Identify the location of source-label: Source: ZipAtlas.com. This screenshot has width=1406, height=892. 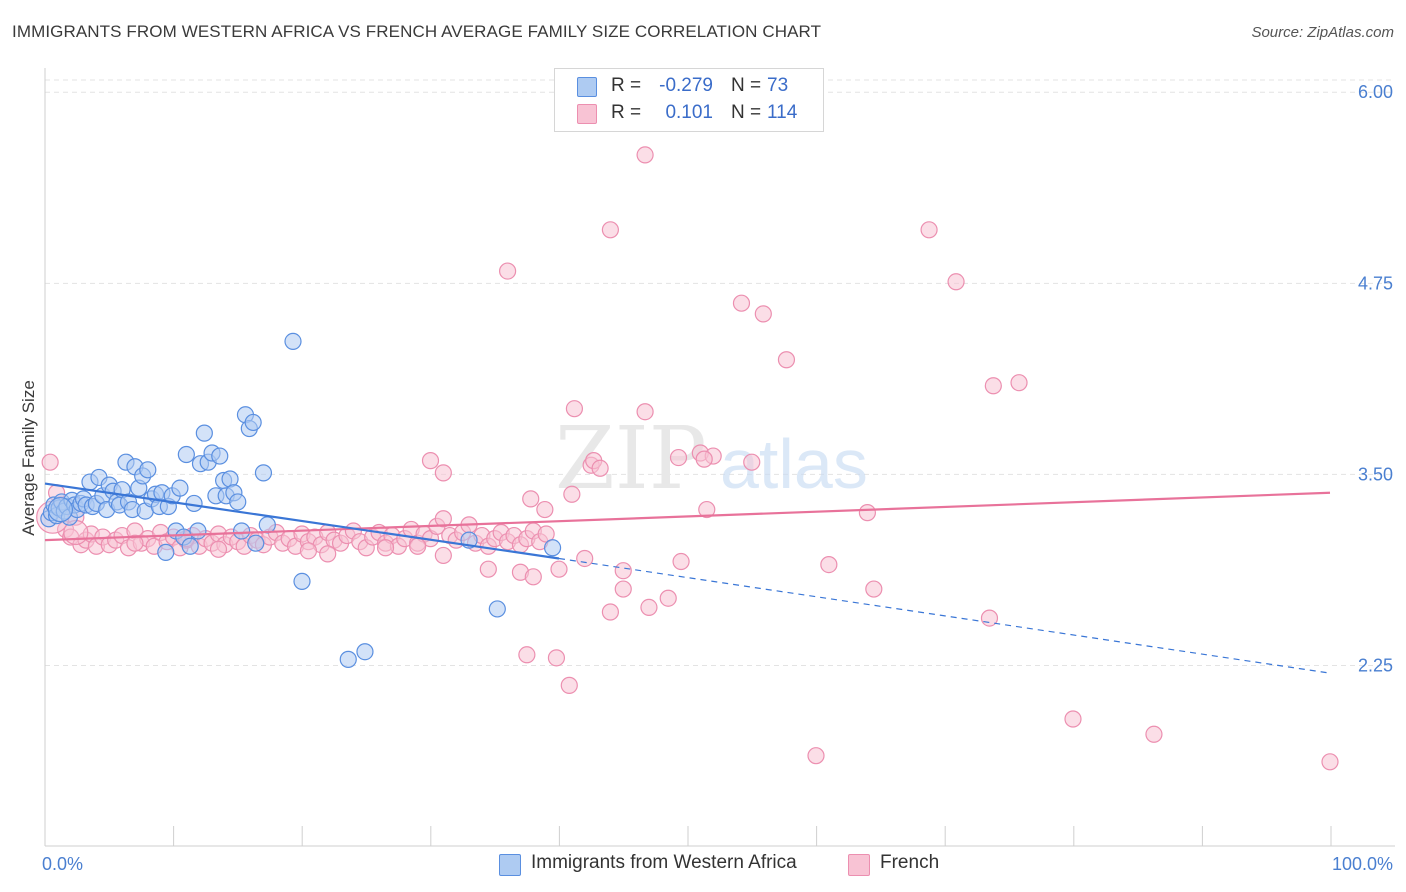
(1322, 32).